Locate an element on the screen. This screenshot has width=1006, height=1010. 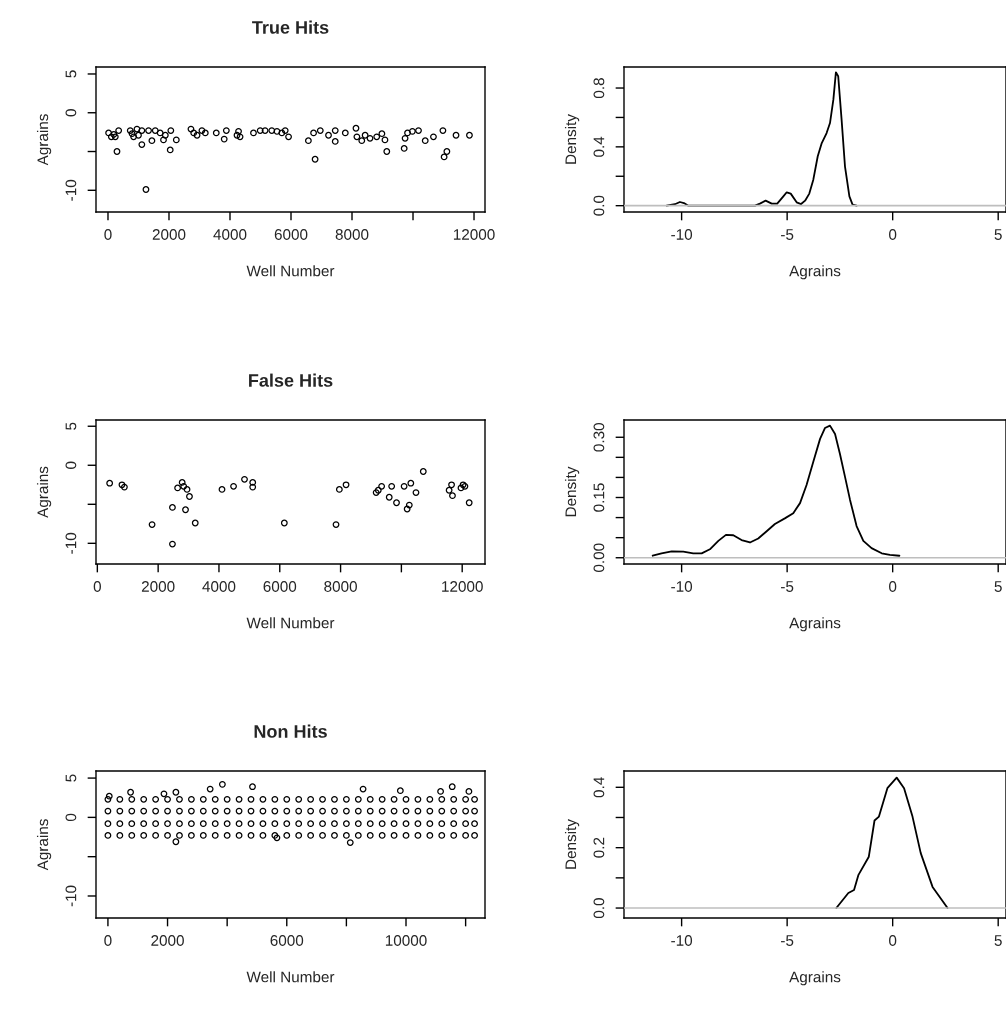
chart-title: Non Hits is located at coordinates (290, 731).